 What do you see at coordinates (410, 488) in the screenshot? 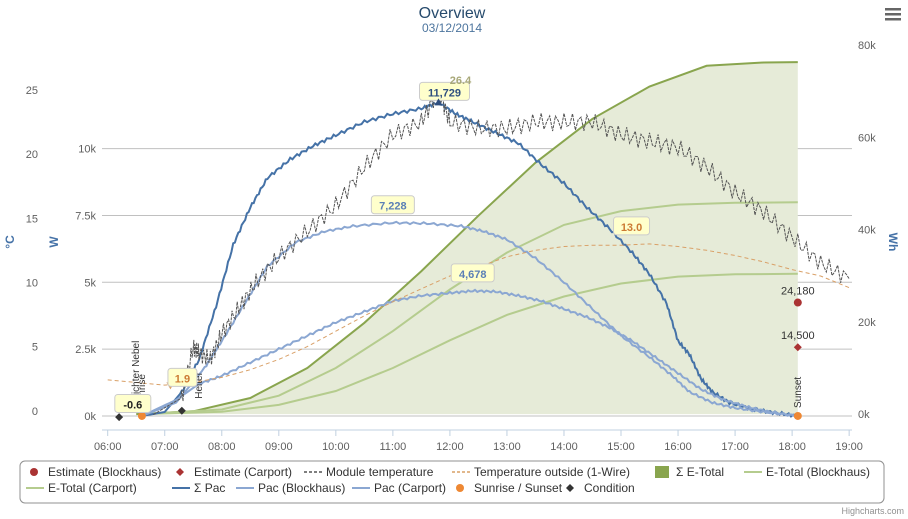
I see `legend-label: Pac (Carport)` at bounding box center [410, 488].